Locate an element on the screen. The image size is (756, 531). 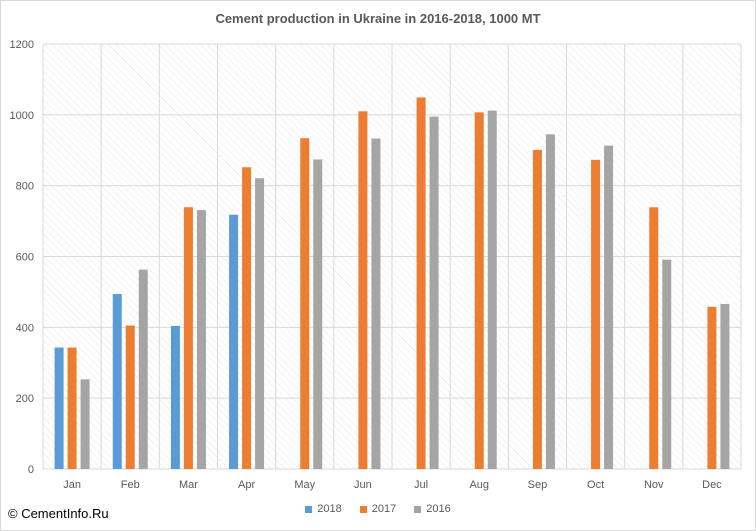
x-tick-label-jan: Jan is located at coordinates (72, 485).